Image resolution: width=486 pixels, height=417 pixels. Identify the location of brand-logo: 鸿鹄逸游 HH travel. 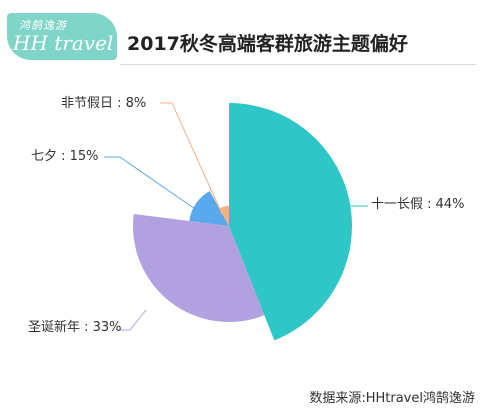
(62, 36).